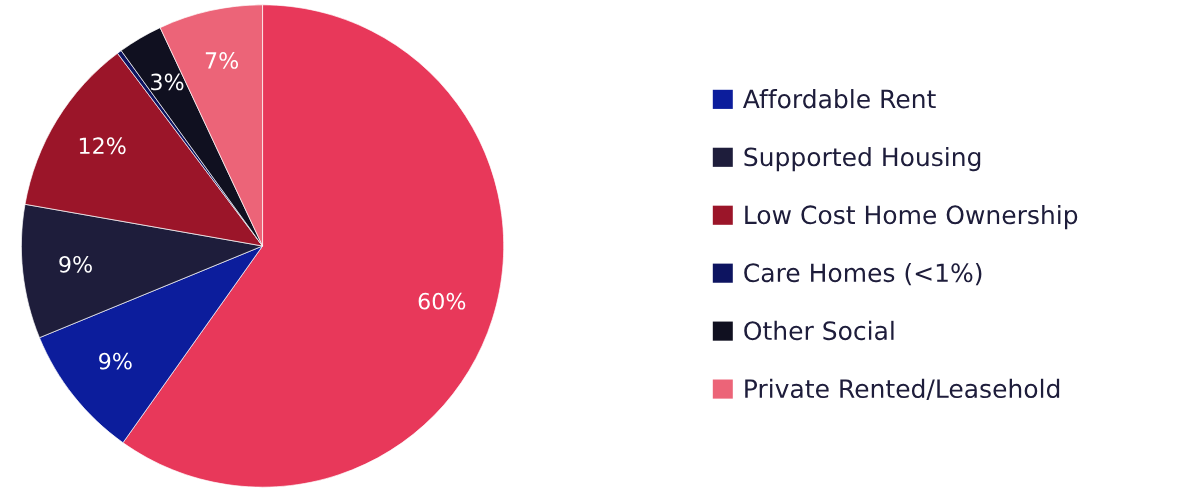 This screenshot has height=492, width=1180. What do you see at coordinates (167, 82) in the screenshot?
I see `data-label: 3%` at bounding box center [167, 82].